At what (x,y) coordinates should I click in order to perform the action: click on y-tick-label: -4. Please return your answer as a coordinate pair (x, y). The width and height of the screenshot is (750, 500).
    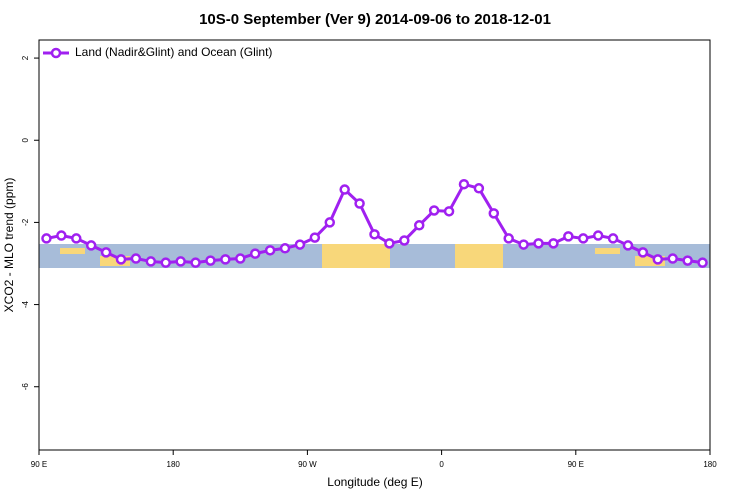
    Looking at the image, I should click on (25, 304).